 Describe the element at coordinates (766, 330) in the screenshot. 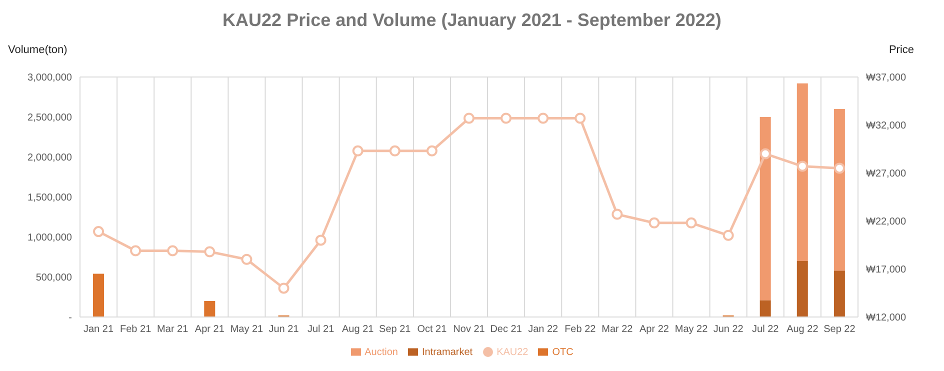

I see `x-tick-label: Jul 22` at that location.